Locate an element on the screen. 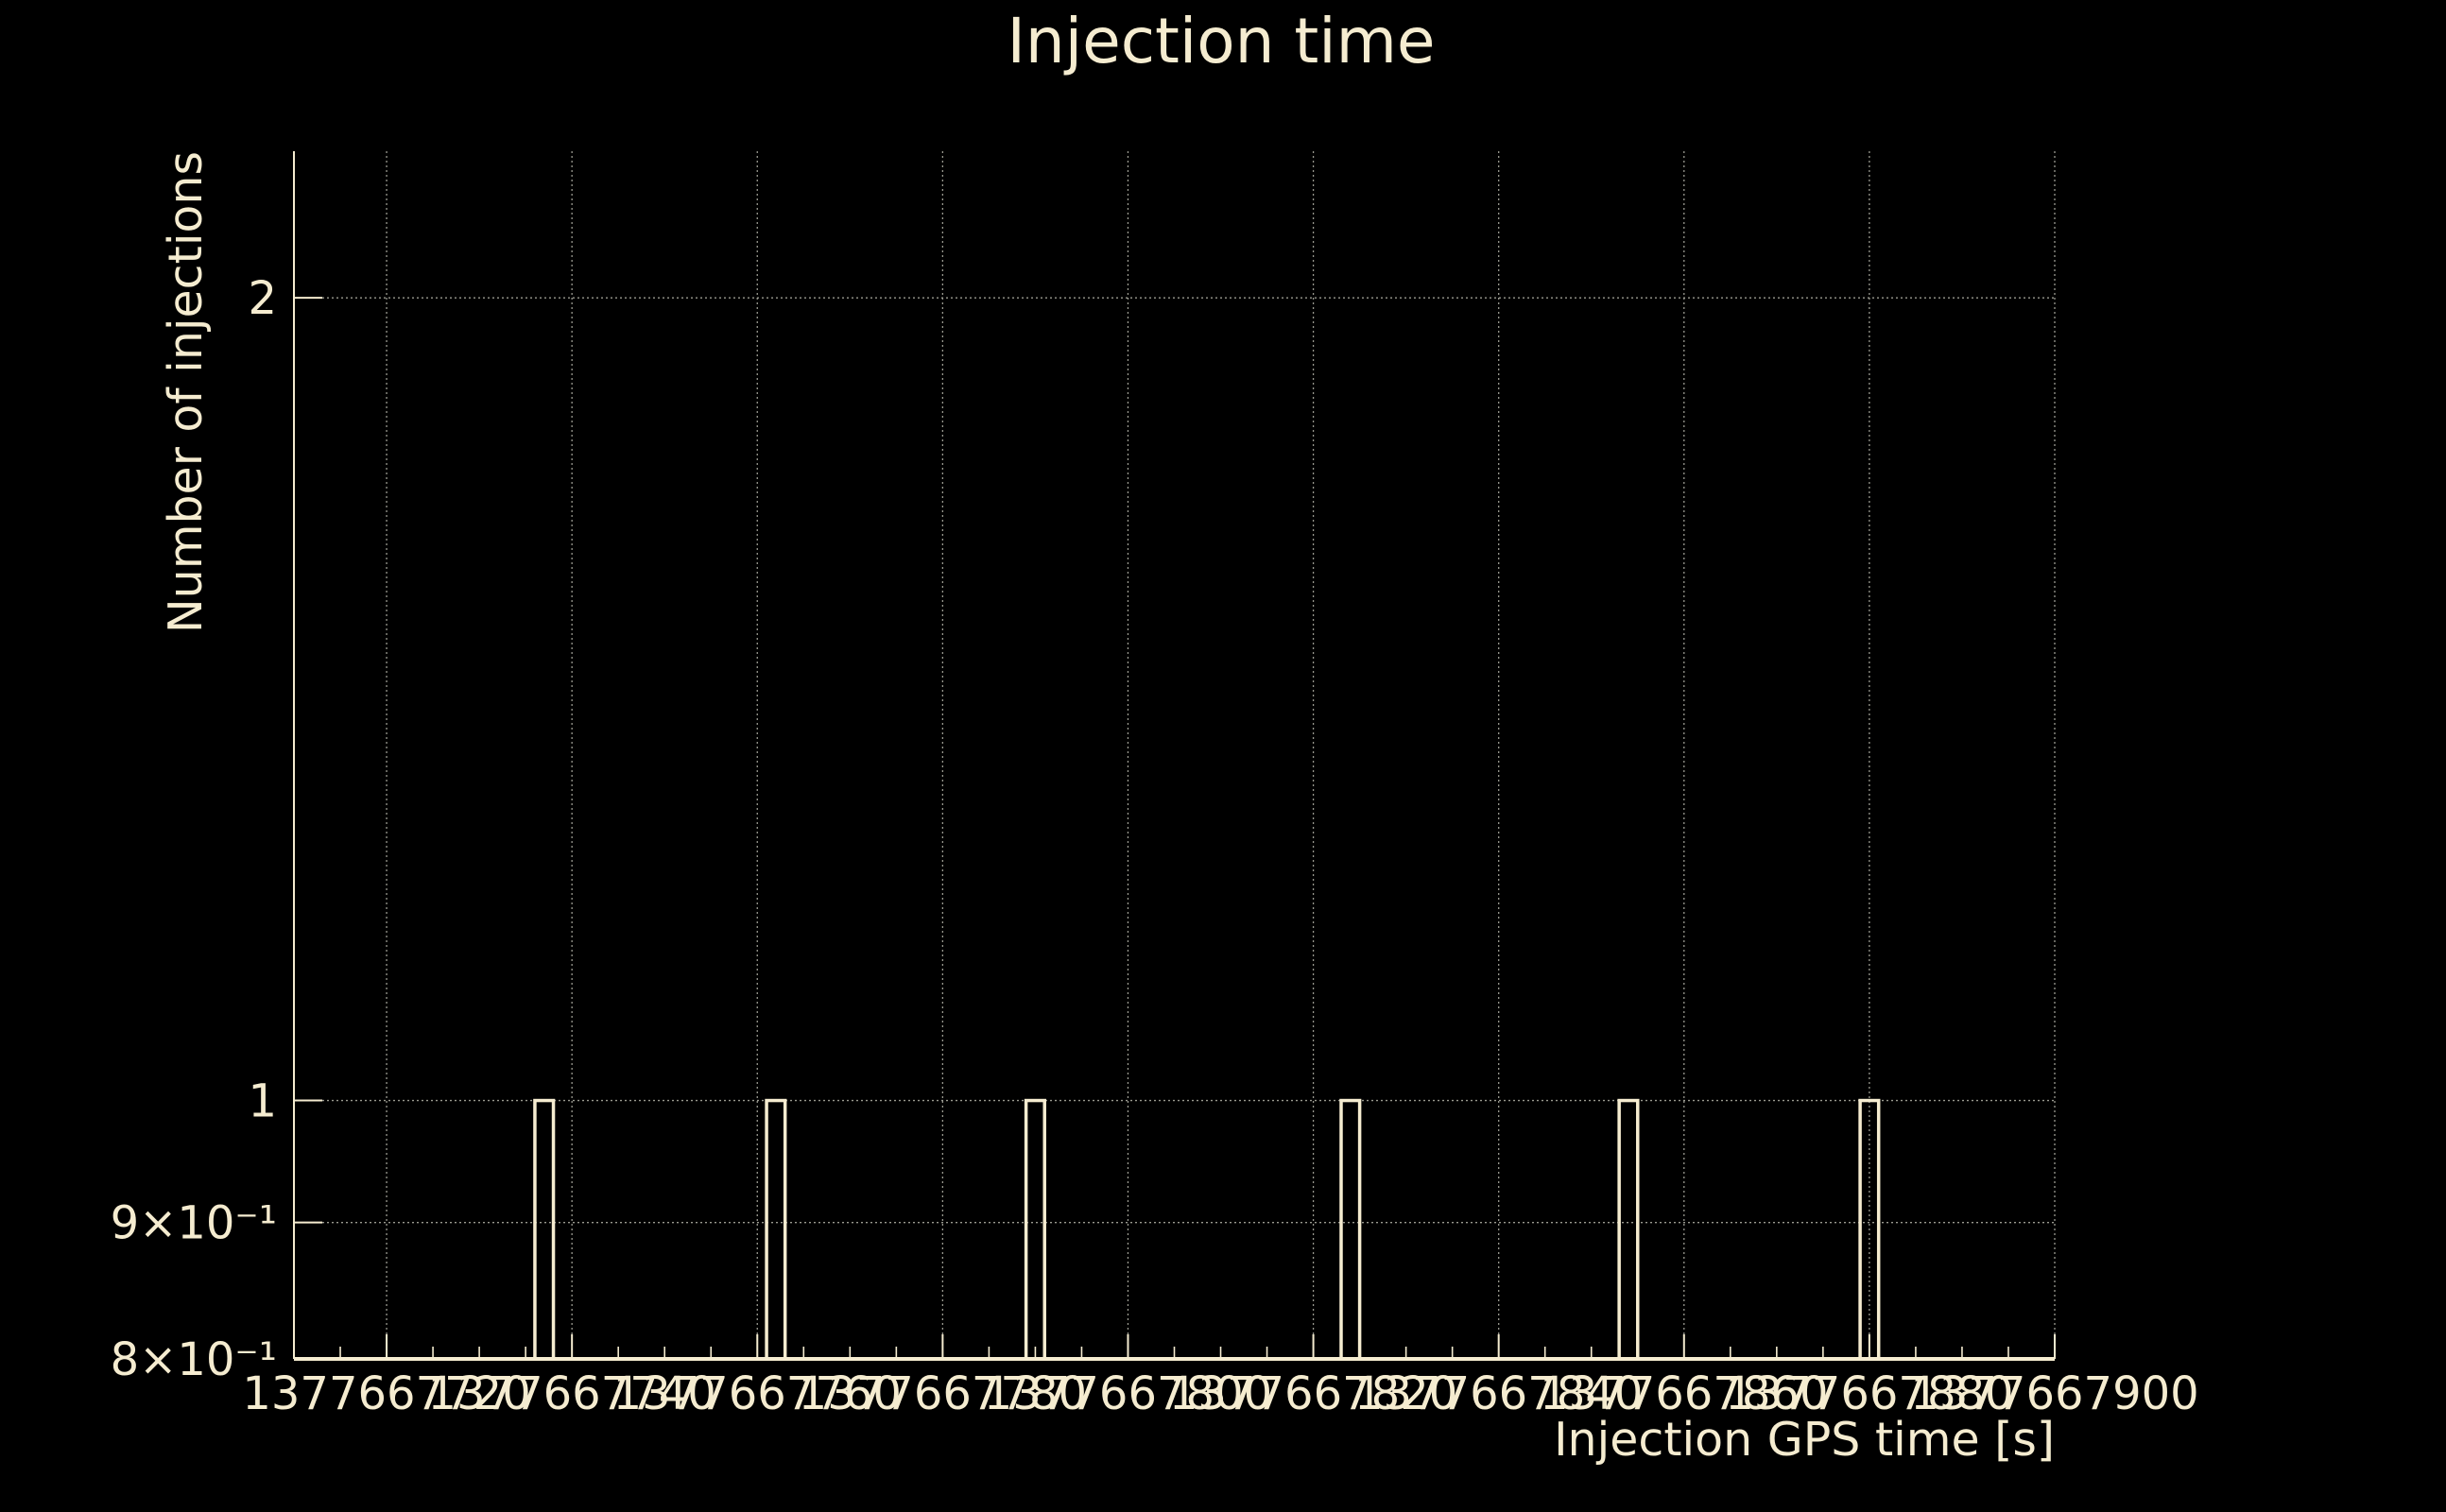  histogram-bars is located at coordinates (1207, 1229).